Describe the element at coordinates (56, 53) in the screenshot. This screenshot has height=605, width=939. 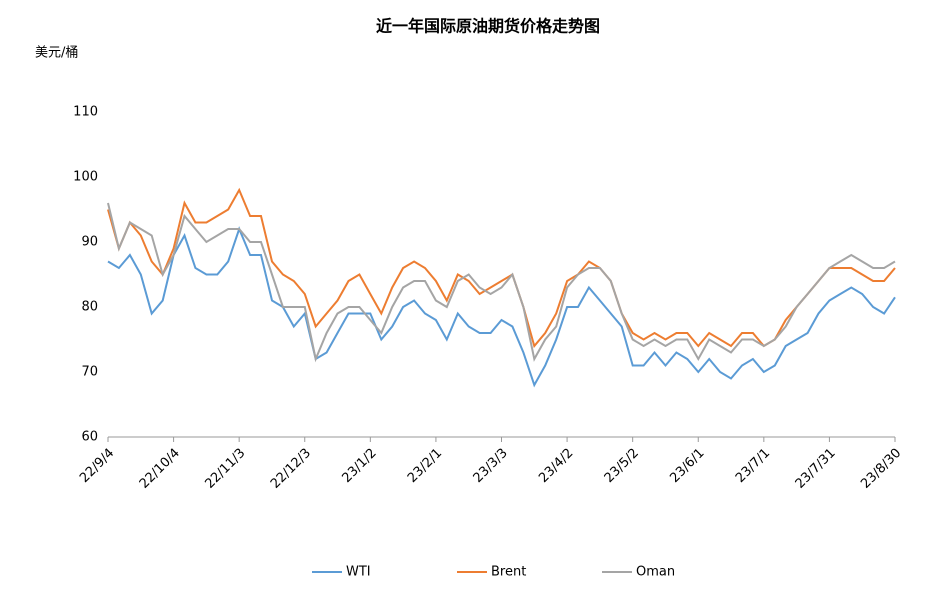
I see `y-axis-label: 美元/桶` at that location.